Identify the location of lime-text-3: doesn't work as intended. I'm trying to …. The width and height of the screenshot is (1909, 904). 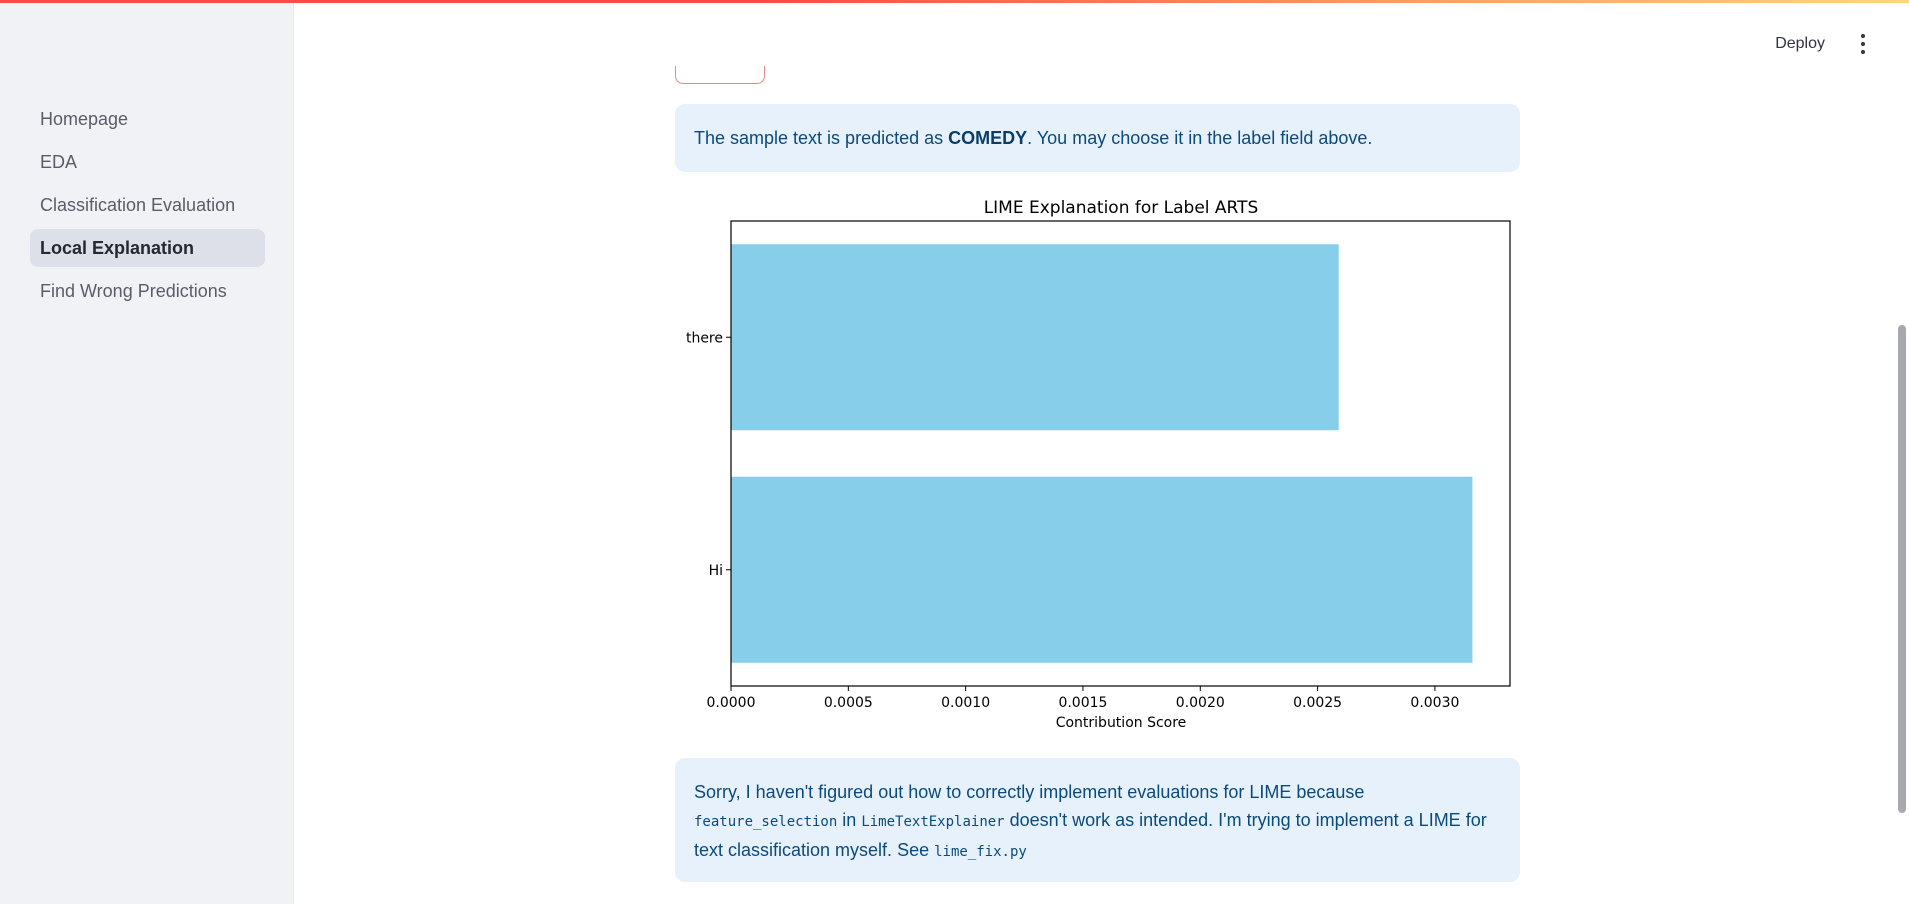
(1090, 835).